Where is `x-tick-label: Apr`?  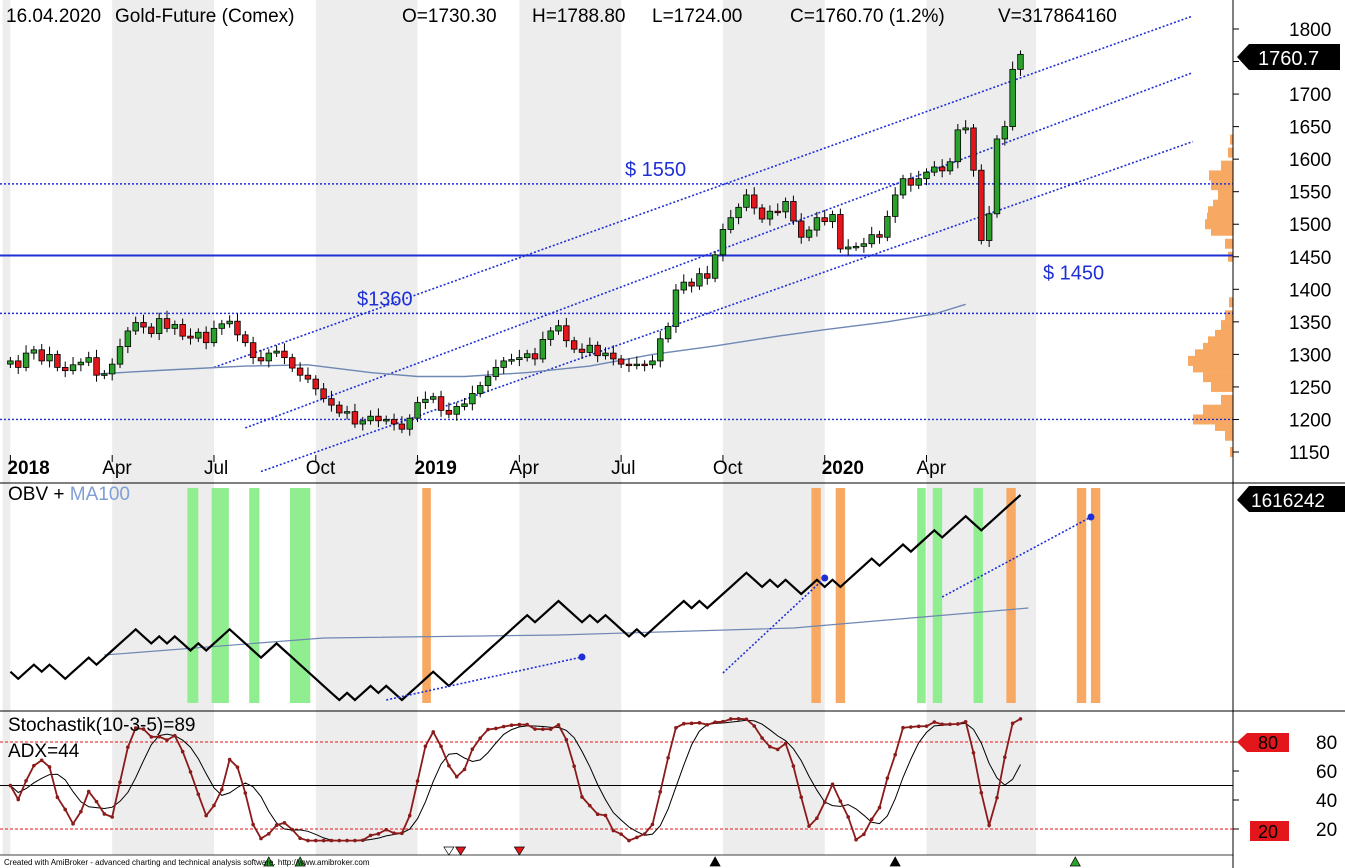 x-tick-label: Apr is located at coordinates (524, 468).